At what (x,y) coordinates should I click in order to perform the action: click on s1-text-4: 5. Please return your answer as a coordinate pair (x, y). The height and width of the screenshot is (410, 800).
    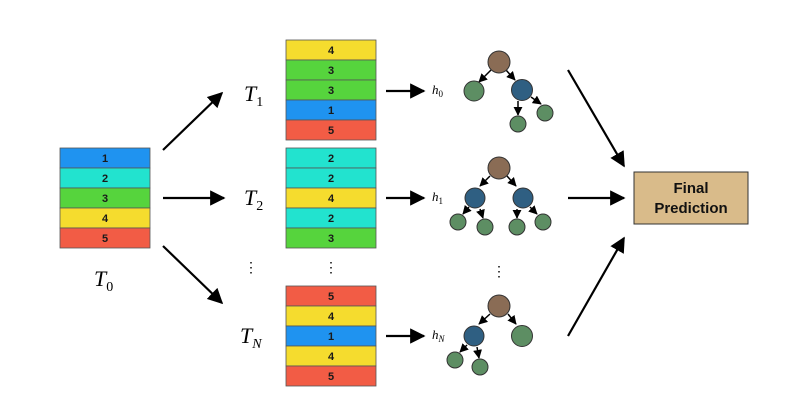
    Looking at the image, I should click on (331, 131).